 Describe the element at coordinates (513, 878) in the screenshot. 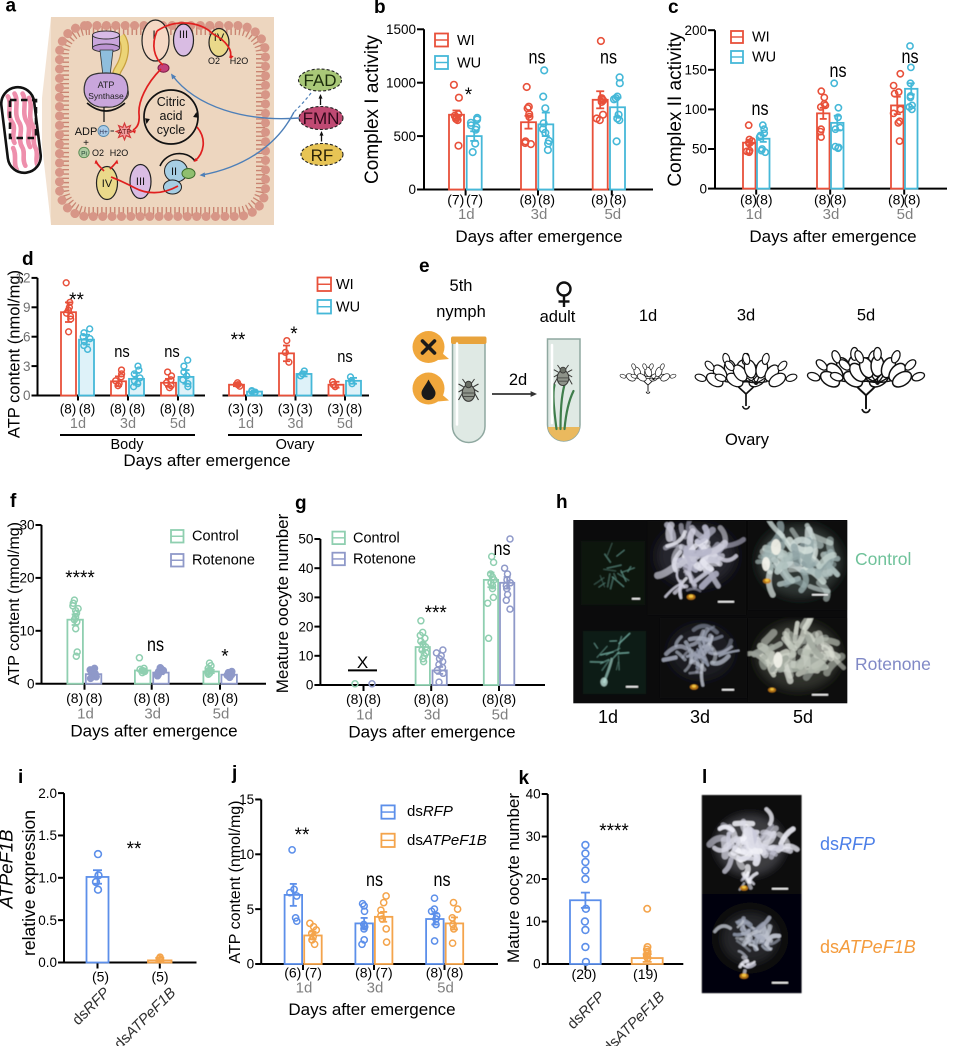

I see `svg-text: Mature oocyte number` at that location.